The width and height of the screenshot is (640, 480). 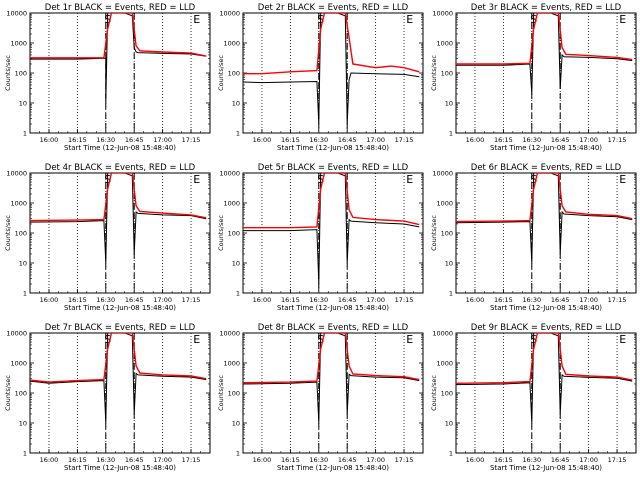 What do you see at coordinates (333, 168) in the screenshot?
I see `panel-title: Det 5r BLACK = Events, RED = LLD` at bounding box center [333, 168].